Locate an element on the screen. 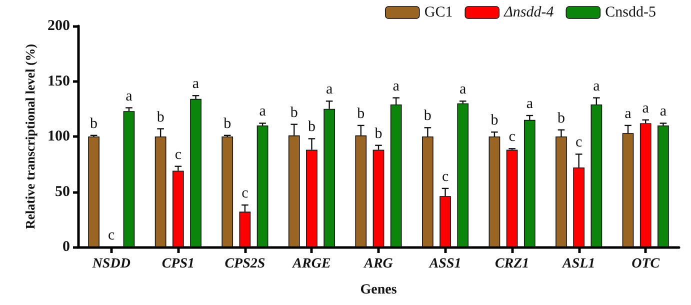 The height and width of the screenshot is (305, 691). y-axis-title: Relative transcriptional level (%) is located at coordinates (30, 137).